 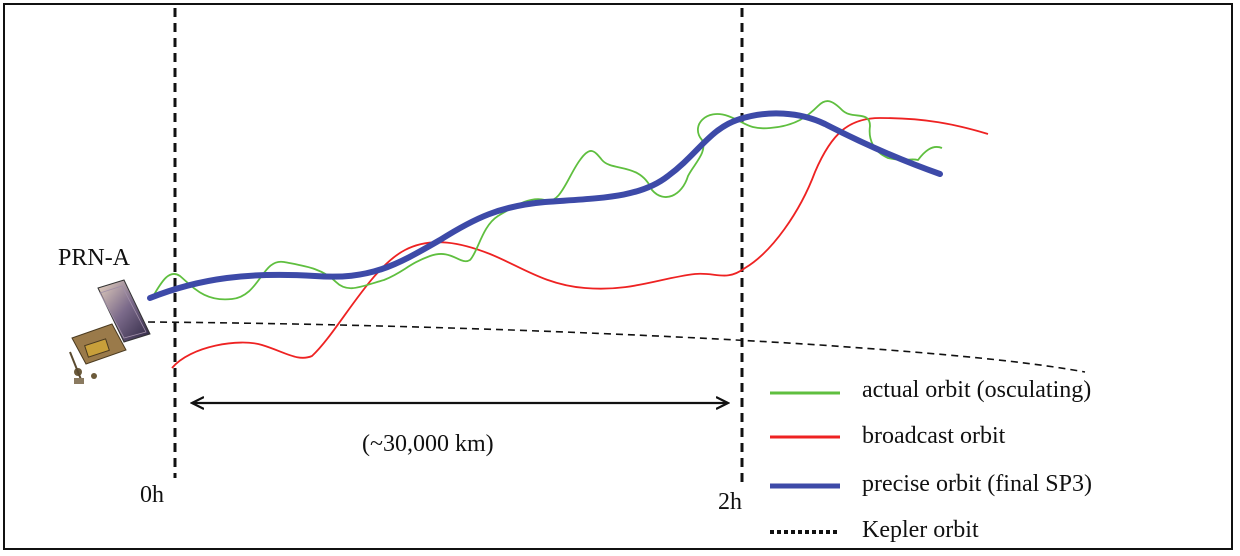 I want to click on time-marker-0h-label: 0h, so click(x=152, y=495).